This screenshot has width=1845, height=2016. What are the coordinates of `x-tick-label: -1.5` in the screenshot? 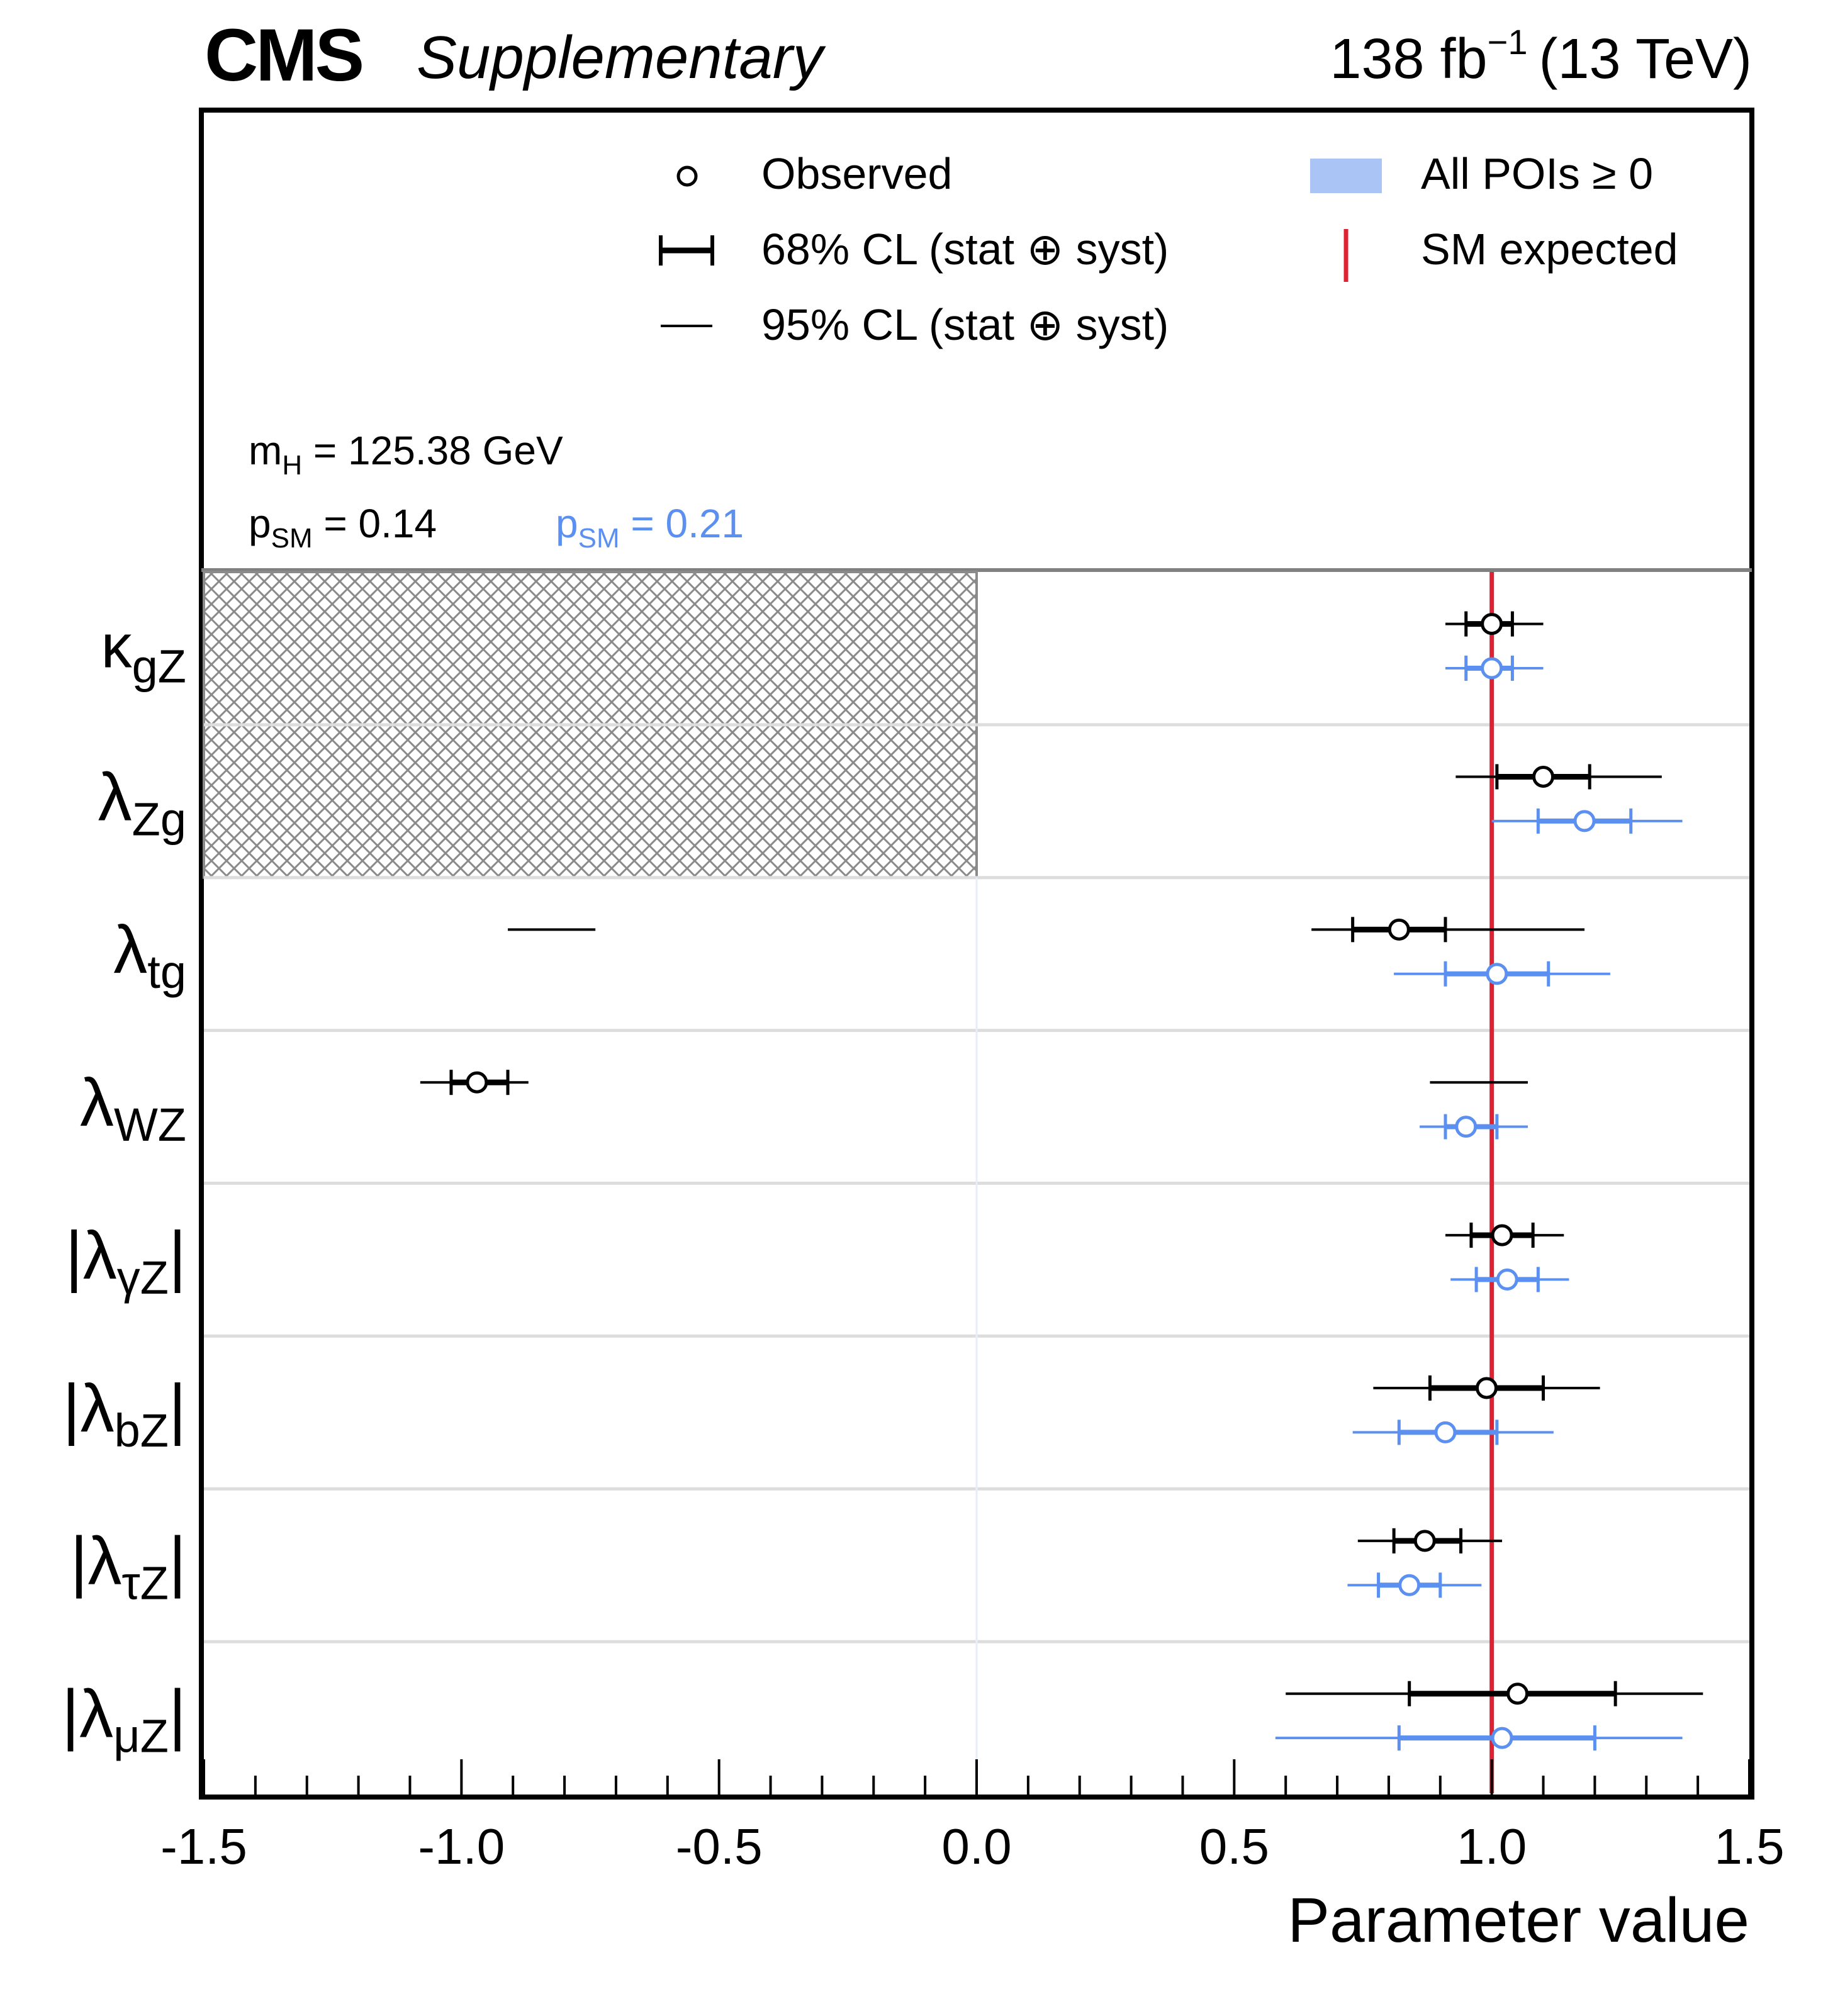 It's located at (203, 1846).